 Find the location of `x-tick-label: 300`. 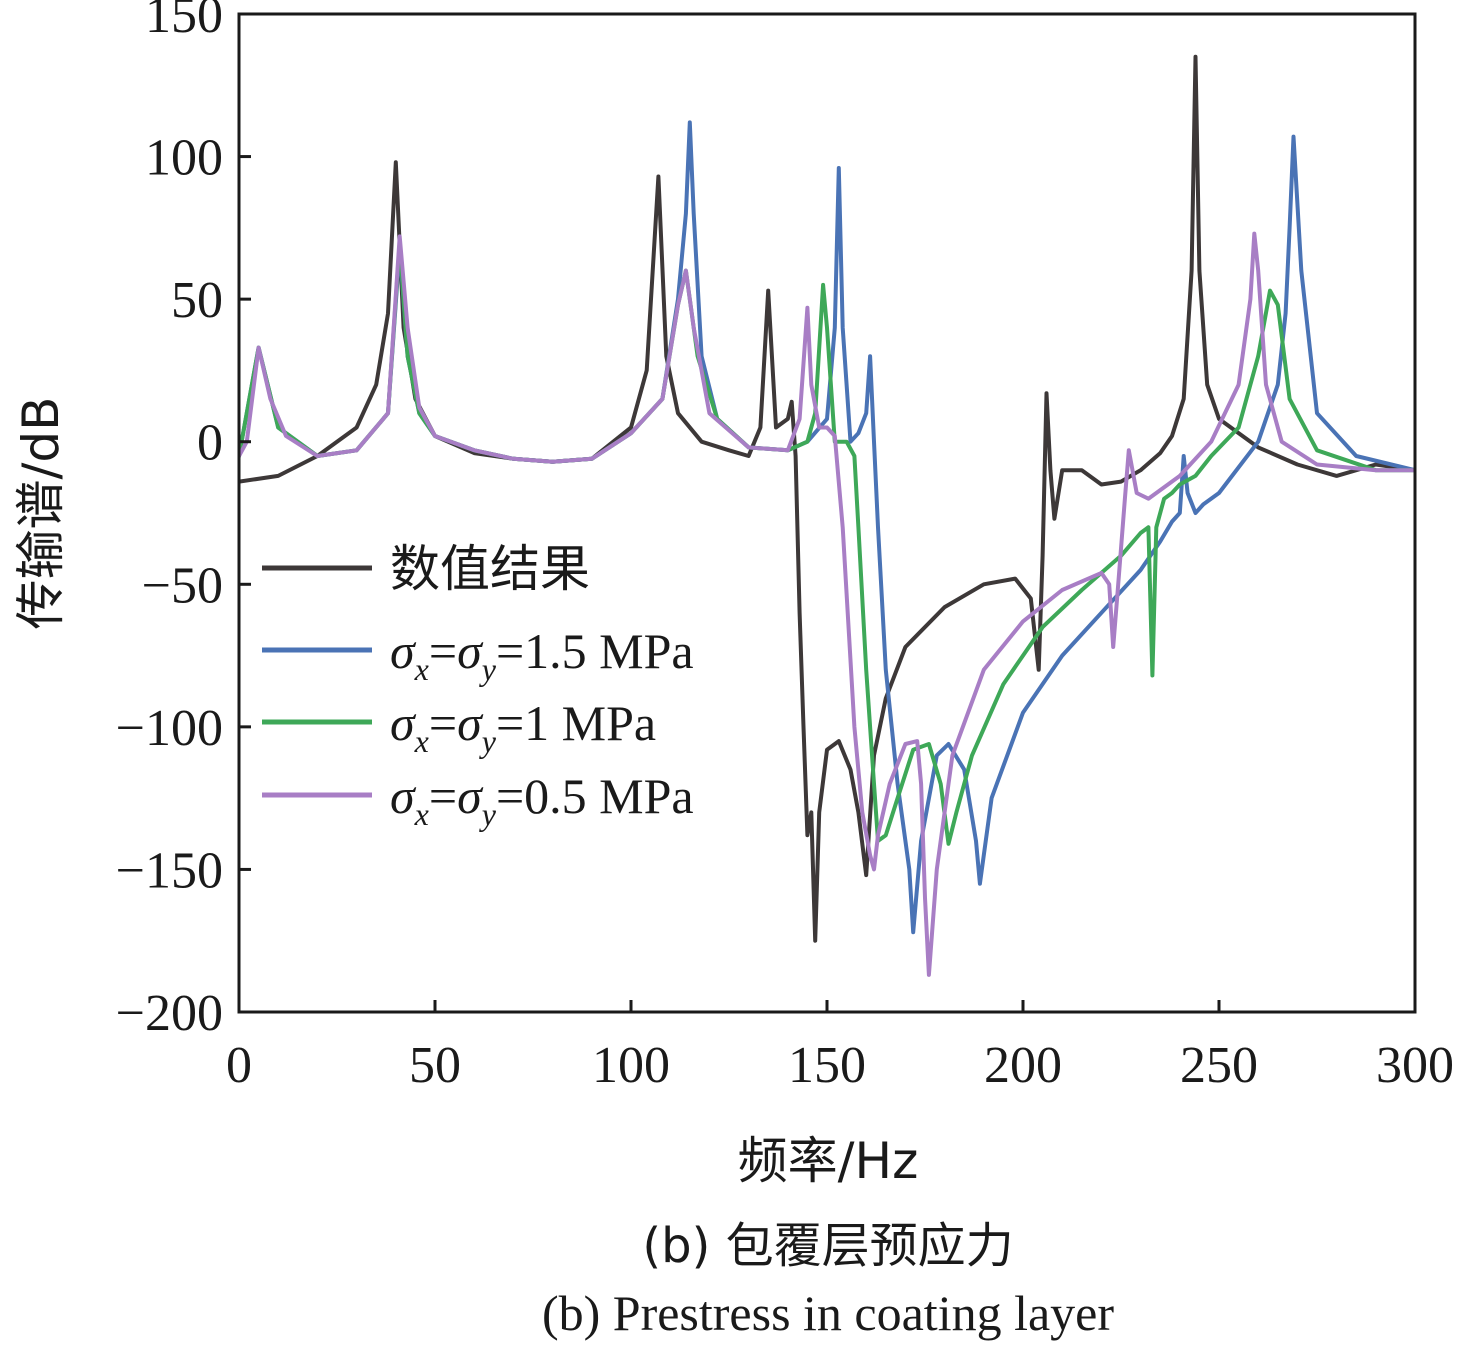

x-tick-label: 300 is located at coordinates (1415, 1065).